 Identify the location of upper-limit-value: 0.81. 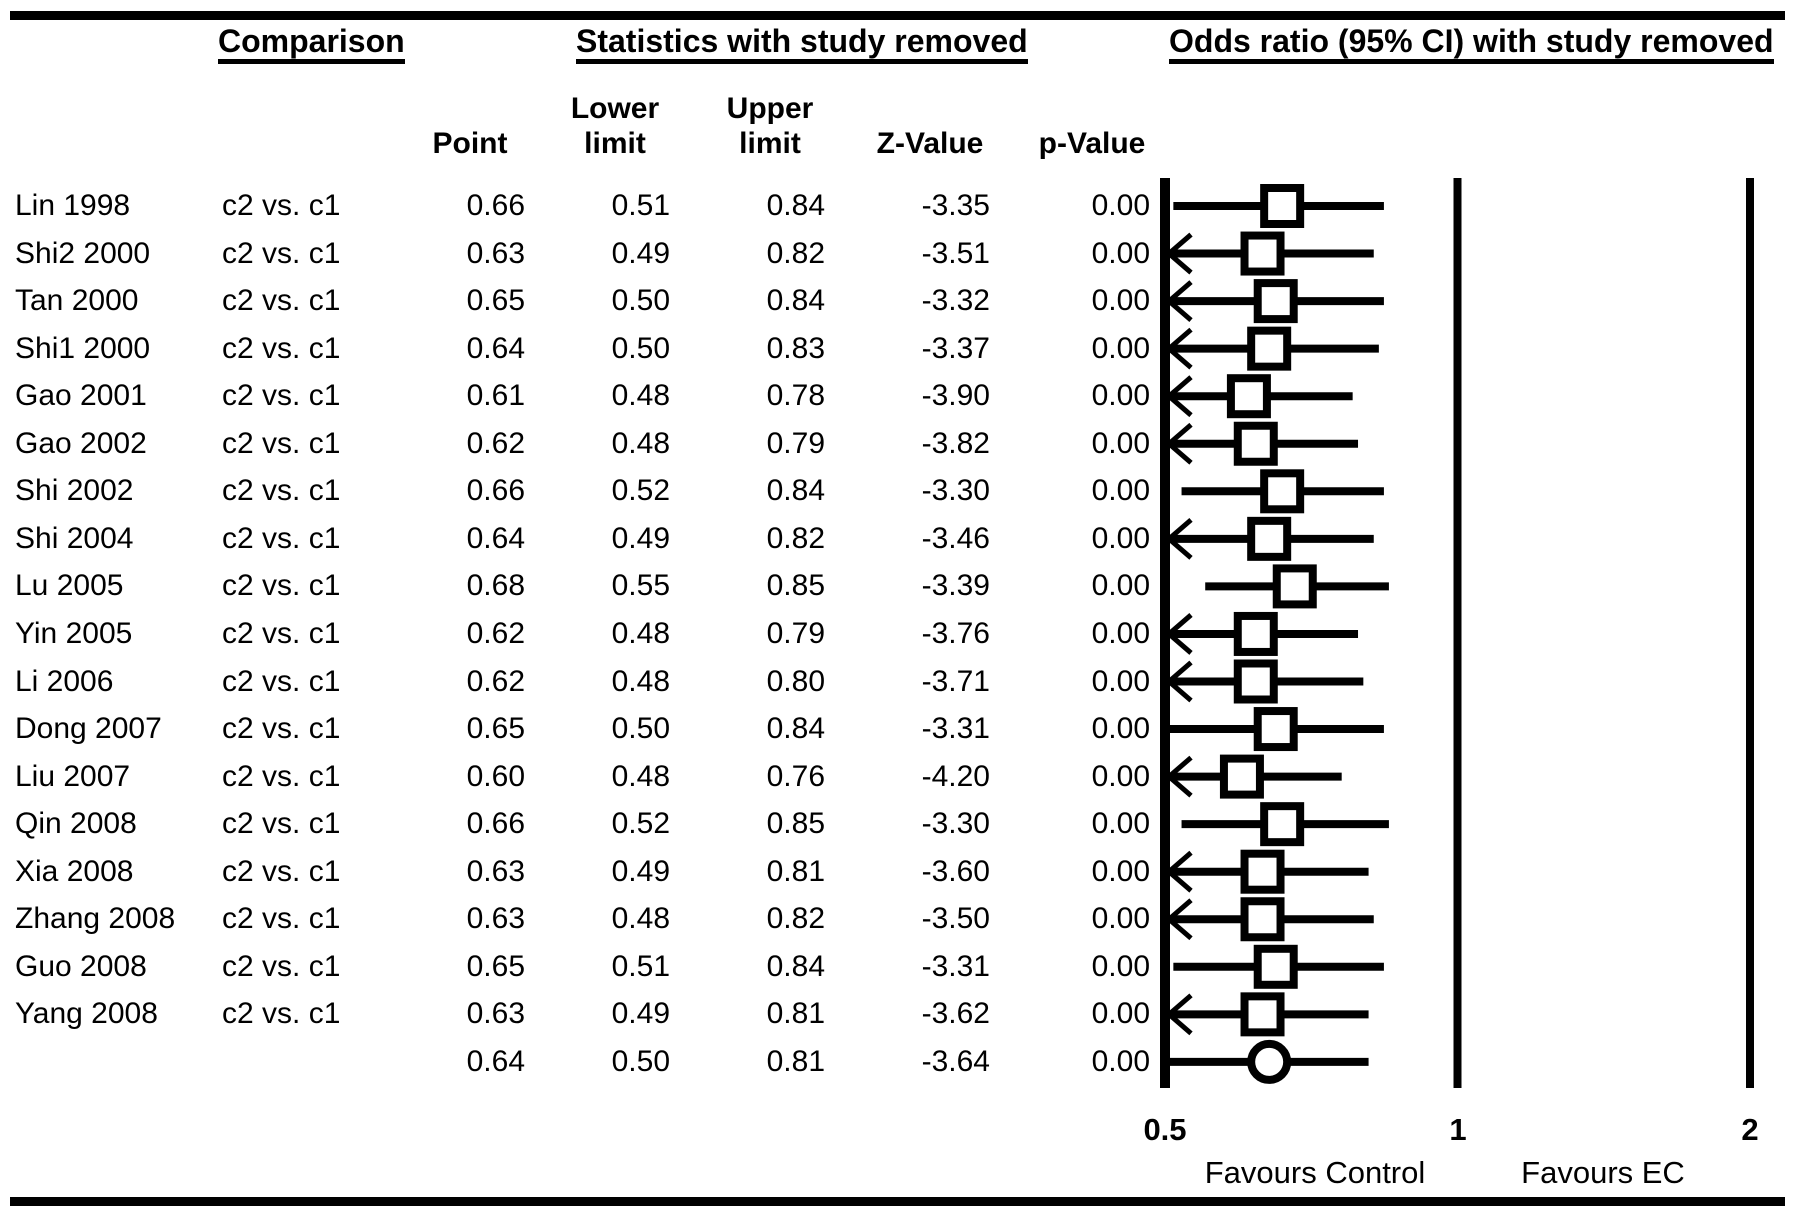
(795, 1014).